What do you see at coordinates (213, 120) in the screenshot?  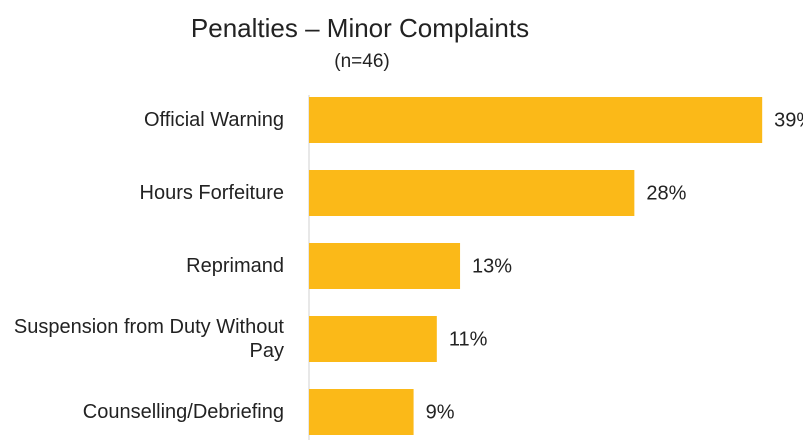 I see `category-label: Official Warning` at bounding box center [213, 120].